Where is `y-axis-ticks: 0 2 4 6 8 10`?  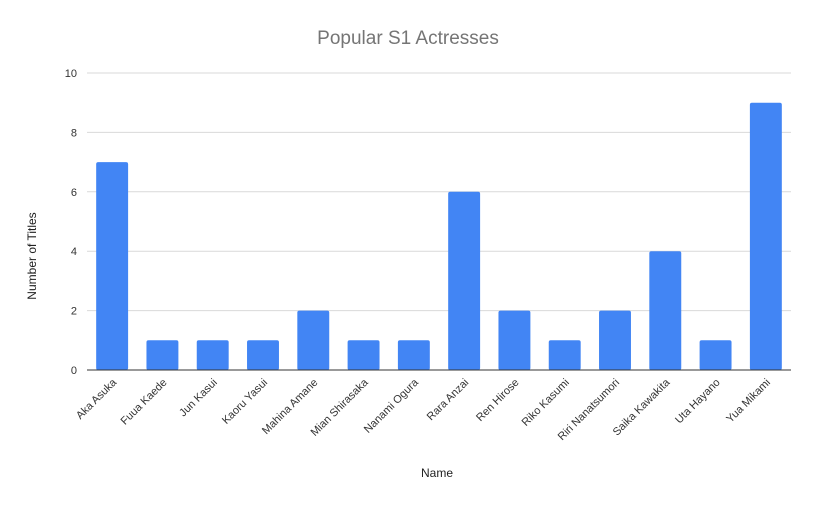
y-axis-ticks: 0 2 4 6 8 10 is located at coordinates (71, 222).